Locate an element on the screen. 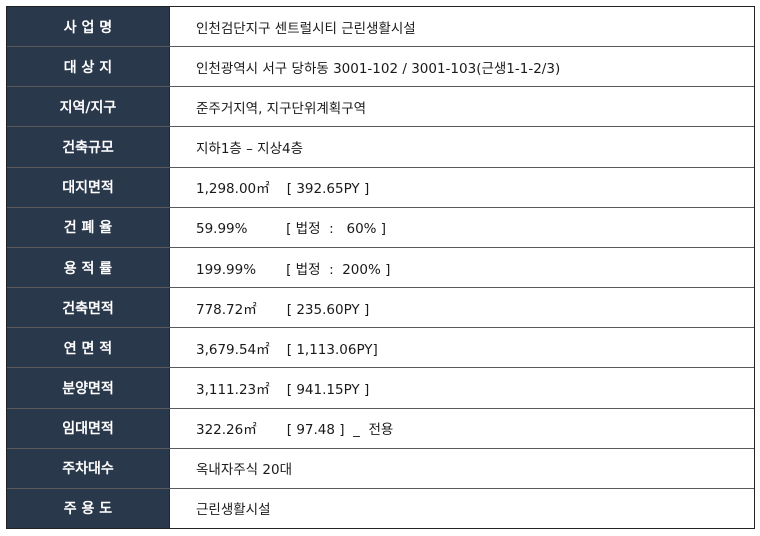 This screenshot has height=536, width=760. table-row-building-coverage: 건 폐 율 59.99% [ 법정 : 60% ] is located at coordinates (380, 227).